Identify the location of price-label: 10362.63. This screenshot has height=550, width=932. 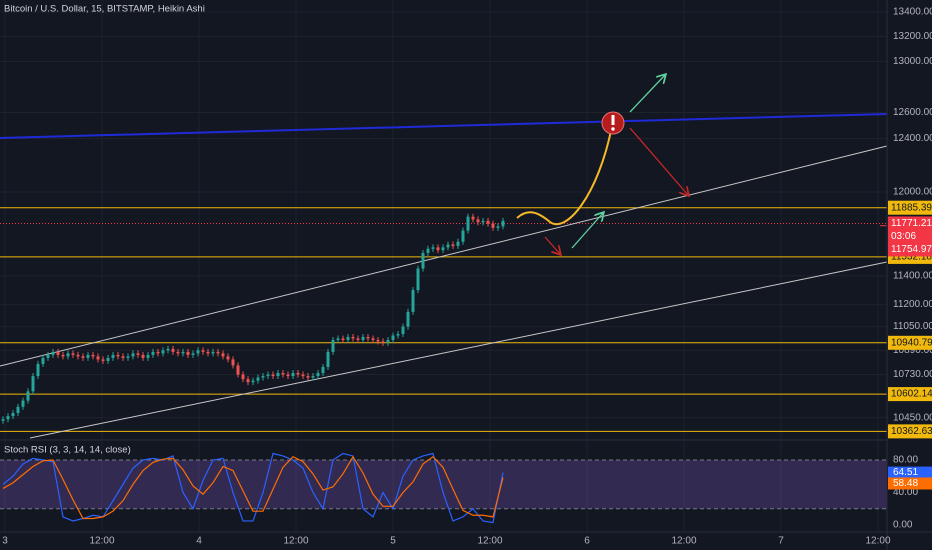
(911, 431).